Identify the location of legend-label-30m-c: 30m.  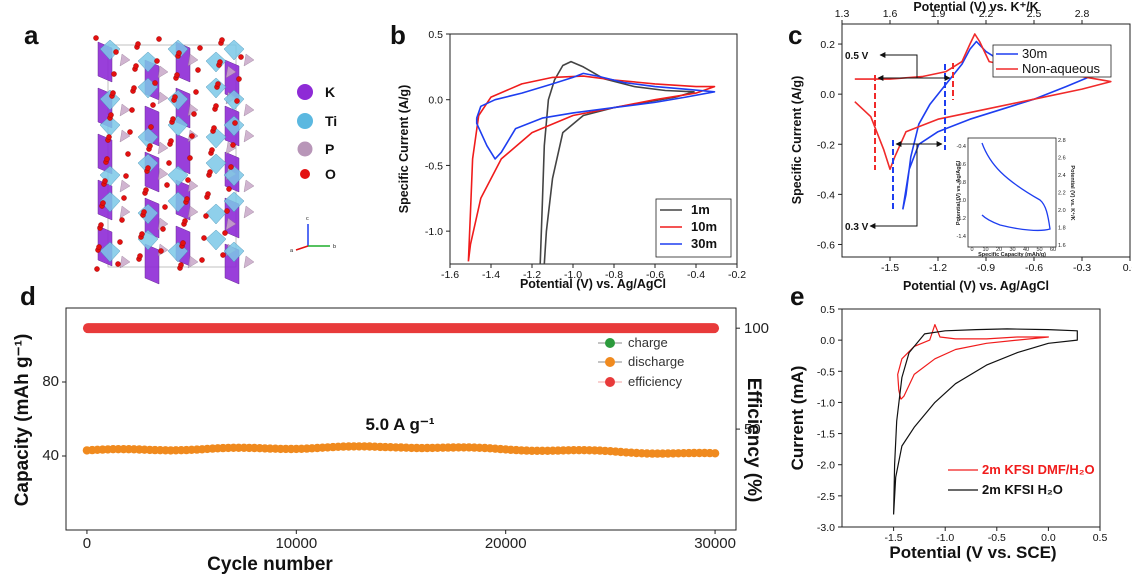
(1034, 53).